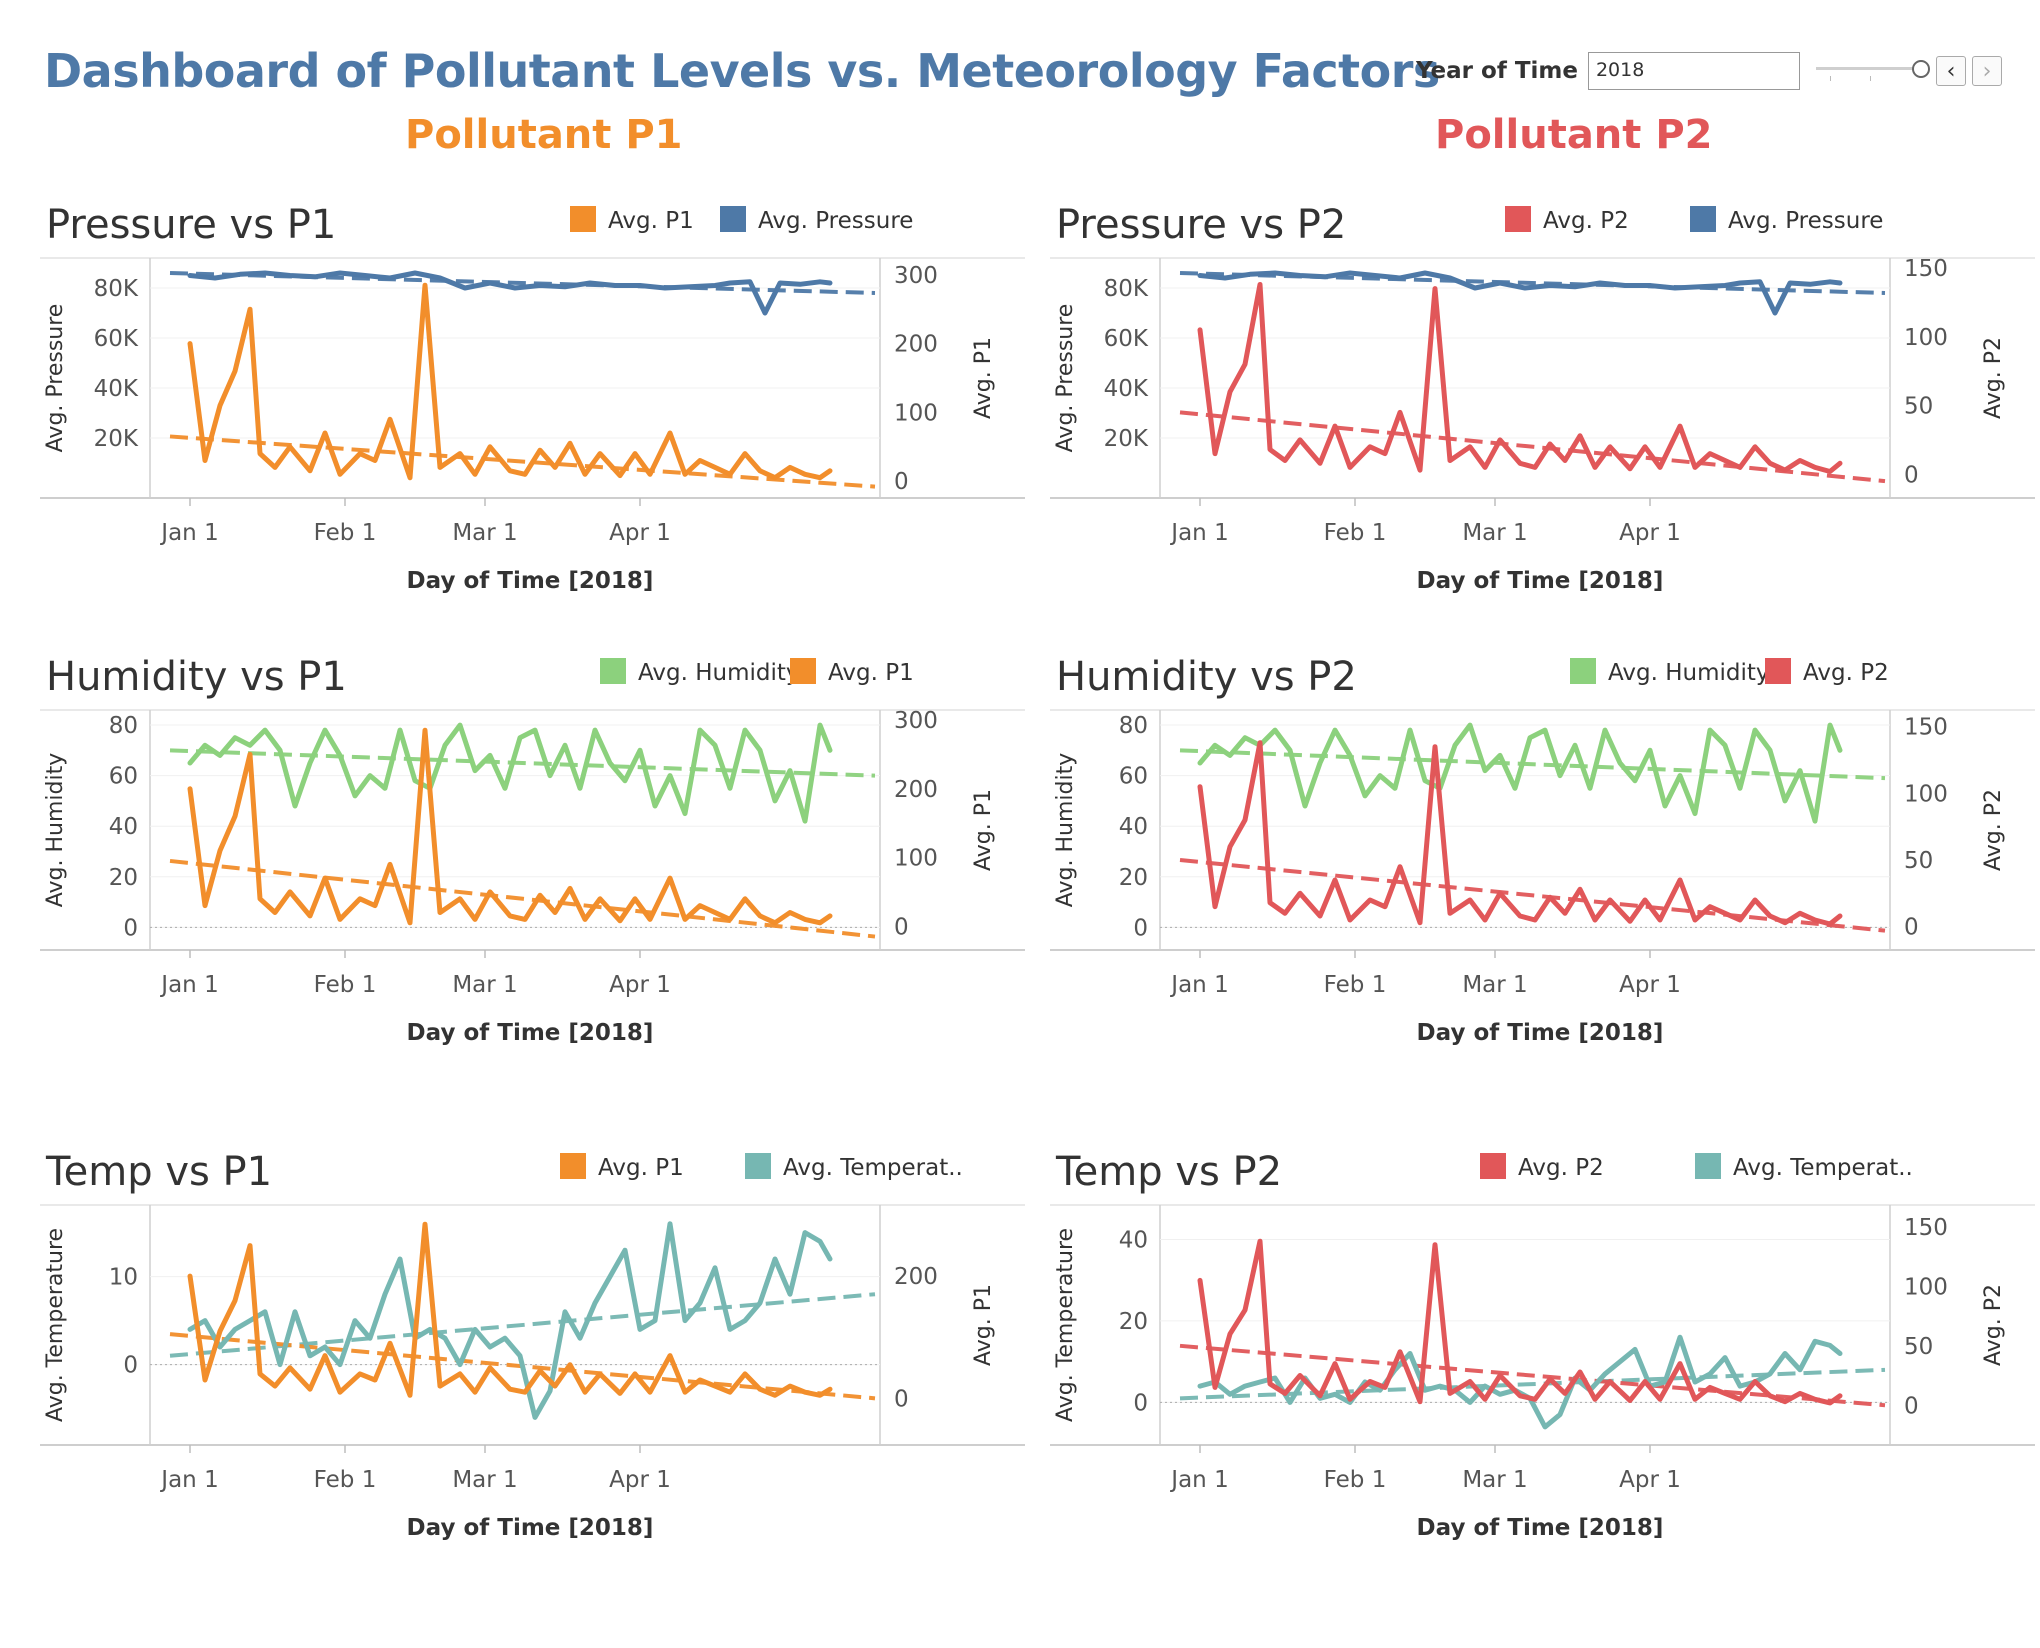 The width and height of the screenshot is (2040, 1648). Describe the element at coordinates (1133, 777) in the screenshot. I see `left-tick-label: 60` at that location.